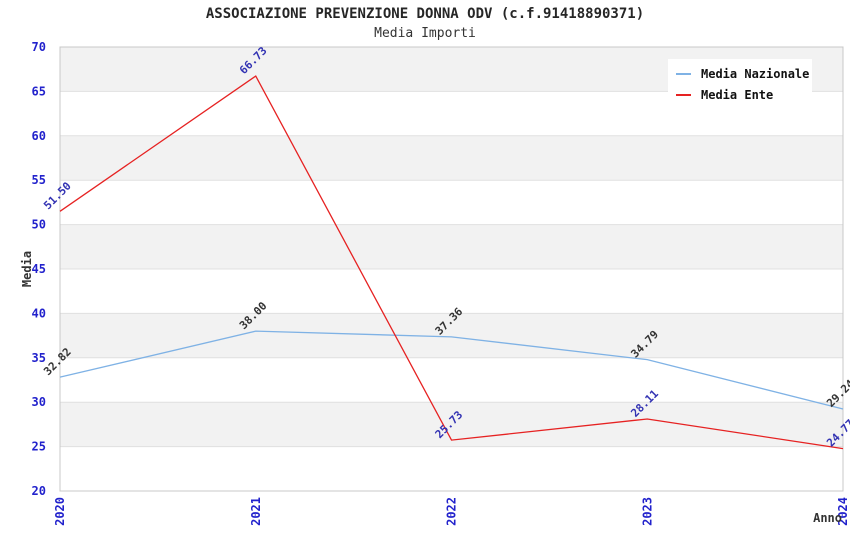 The image size is (850, 550). I want to click on y-tick-label: 65, so click(39, 91).